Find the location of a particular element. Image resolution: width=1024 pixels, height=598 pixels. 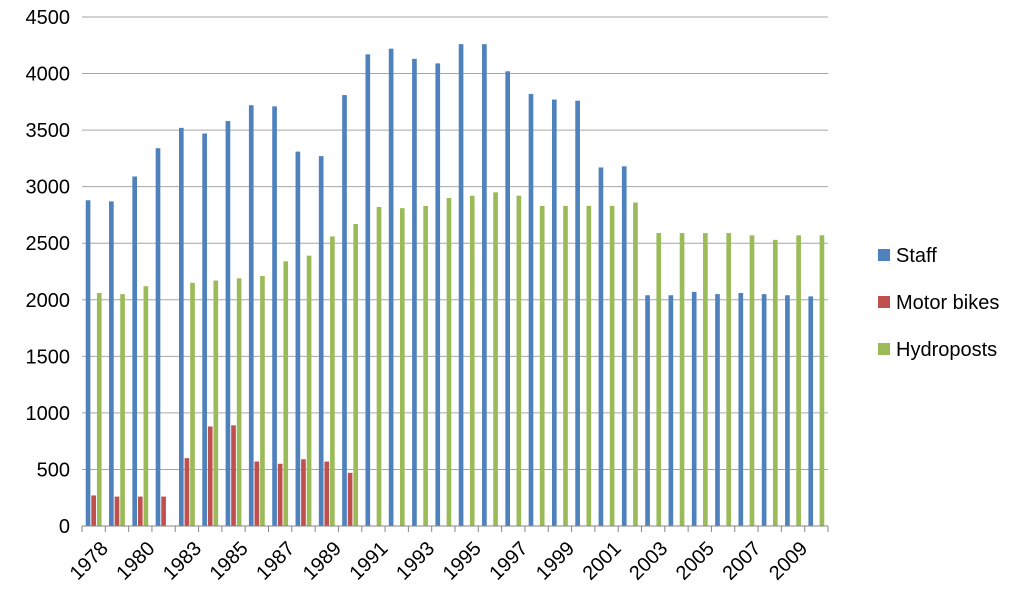

bar-staff-2005 is located at coordinates (694, 408).